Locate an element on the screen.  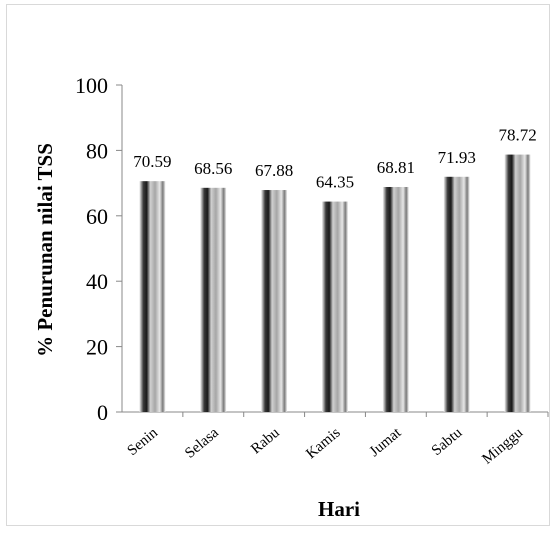
x-tick-label: Selasa is located at coordinates (202, 443).